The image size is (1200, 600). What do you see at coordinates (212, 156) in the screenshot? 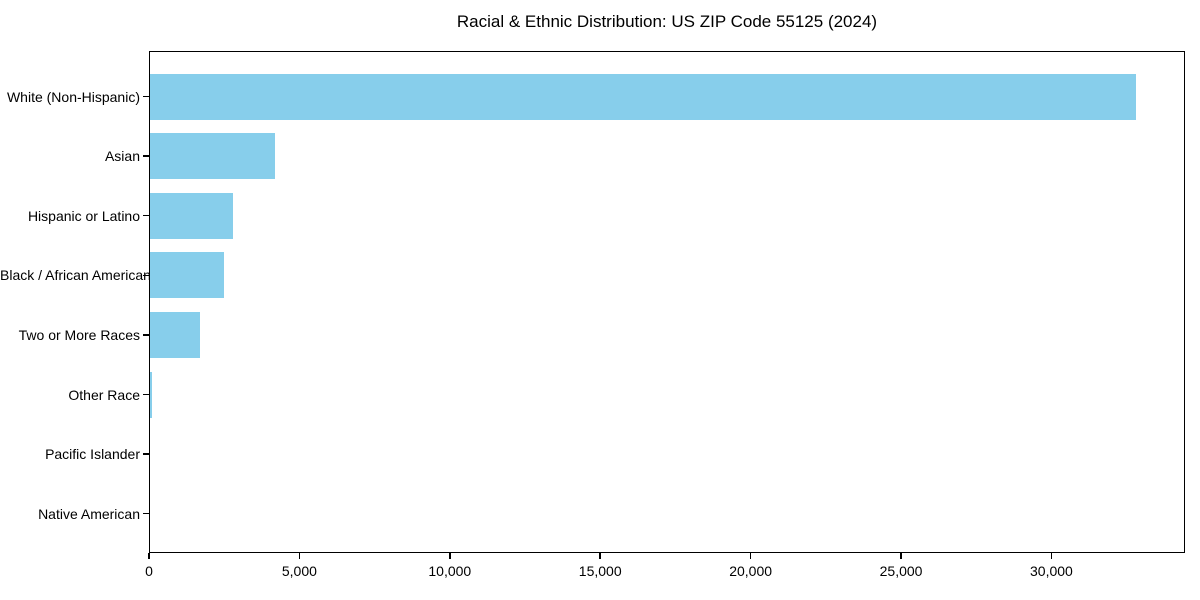
I see `bar-asian` at bounding box center [212, 156].